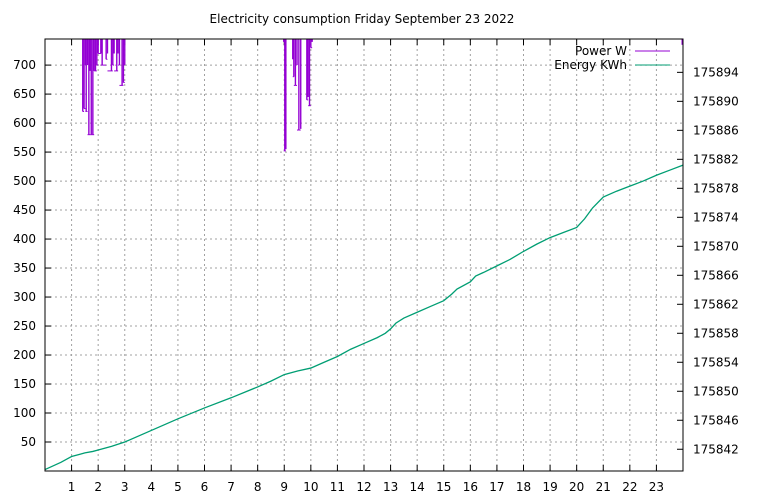 The image size is (768, 504). Describe the element at coordinates (24, 326) in the screenshot. I see `y-tick-label: 250` at that location.